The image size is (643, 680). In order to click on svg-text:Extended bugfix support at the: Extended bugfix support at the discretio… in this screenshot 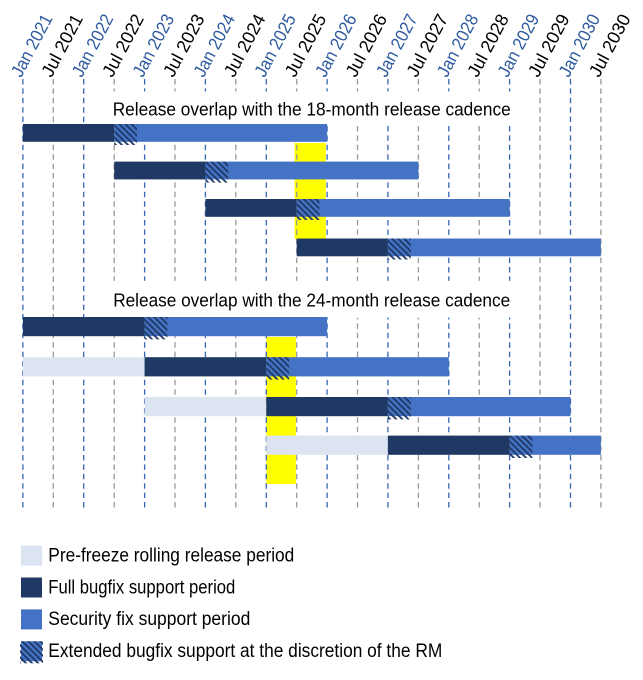, I will do `click(245, 651)`.